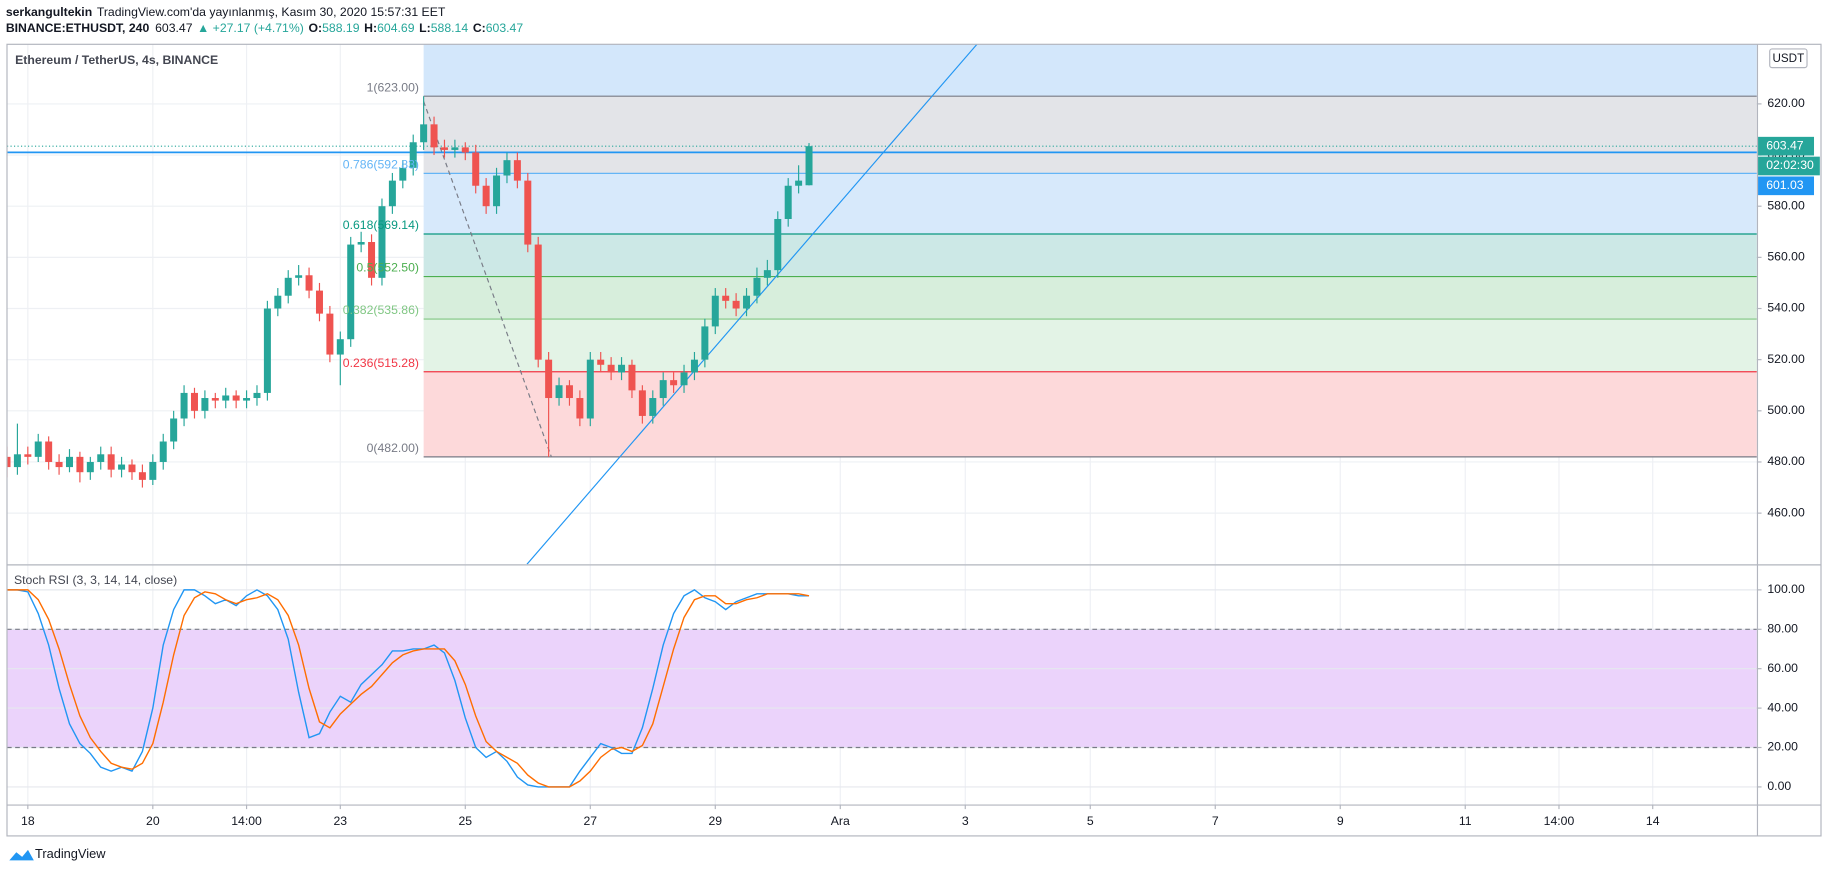 This screenshot has height=873, width=1828. I want to click on last-price-box, so click(1786, 146).